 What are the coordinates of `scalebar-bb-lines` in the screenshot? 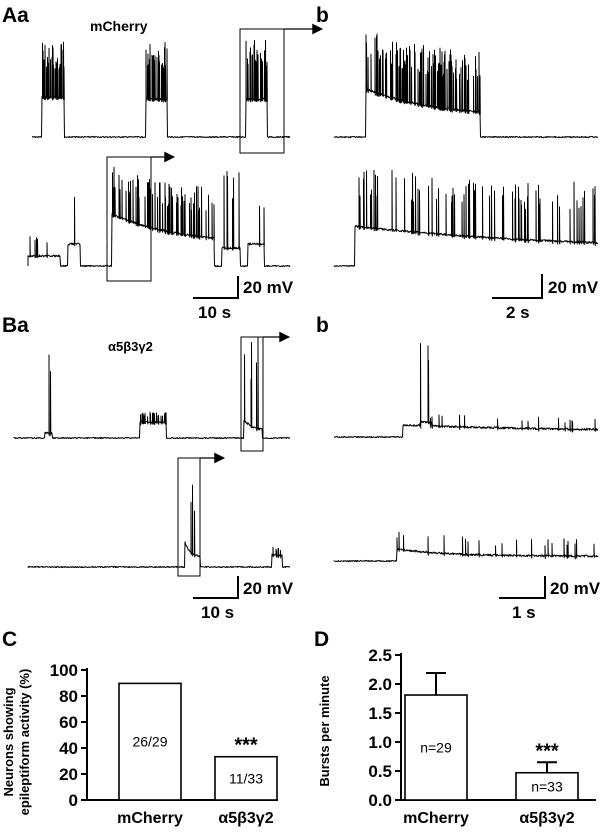 It's located at (522, 587).